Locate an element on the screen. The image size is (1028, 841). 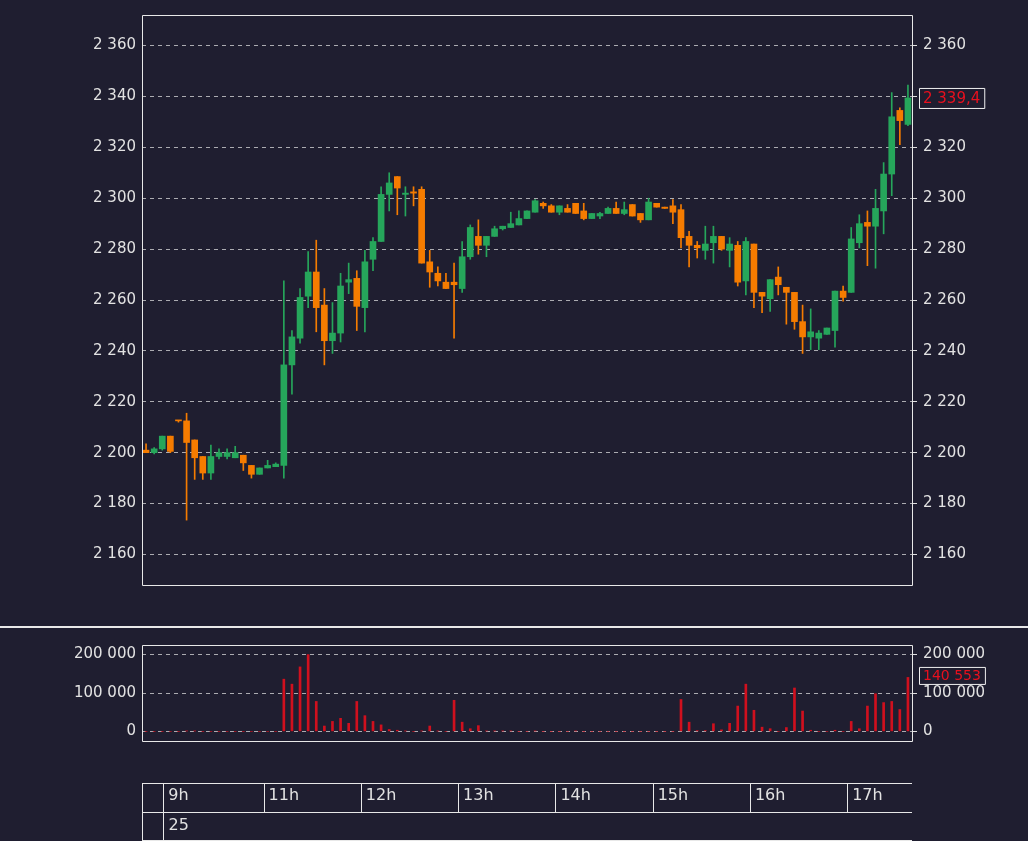
y-tick-label: 2 340 is located at coordinates (114, 95).